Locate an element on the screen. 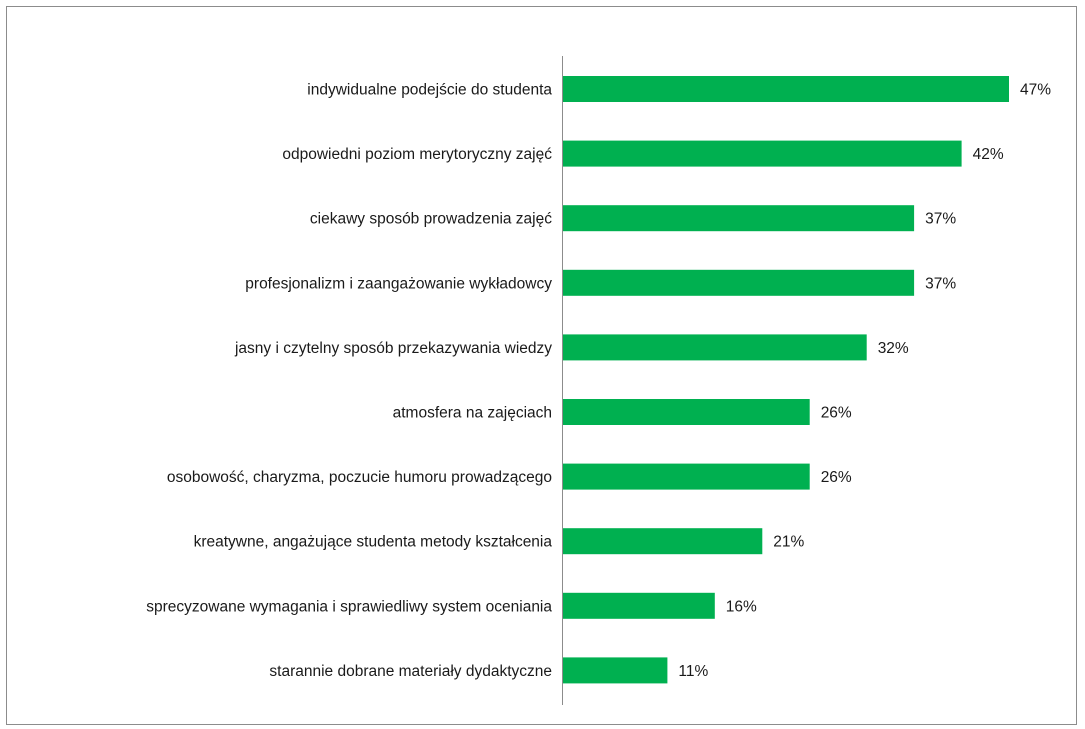 This screenshot has width=1085, height=729. category-label: atmosfera na zajęciach is located at coordinates (472, 413).